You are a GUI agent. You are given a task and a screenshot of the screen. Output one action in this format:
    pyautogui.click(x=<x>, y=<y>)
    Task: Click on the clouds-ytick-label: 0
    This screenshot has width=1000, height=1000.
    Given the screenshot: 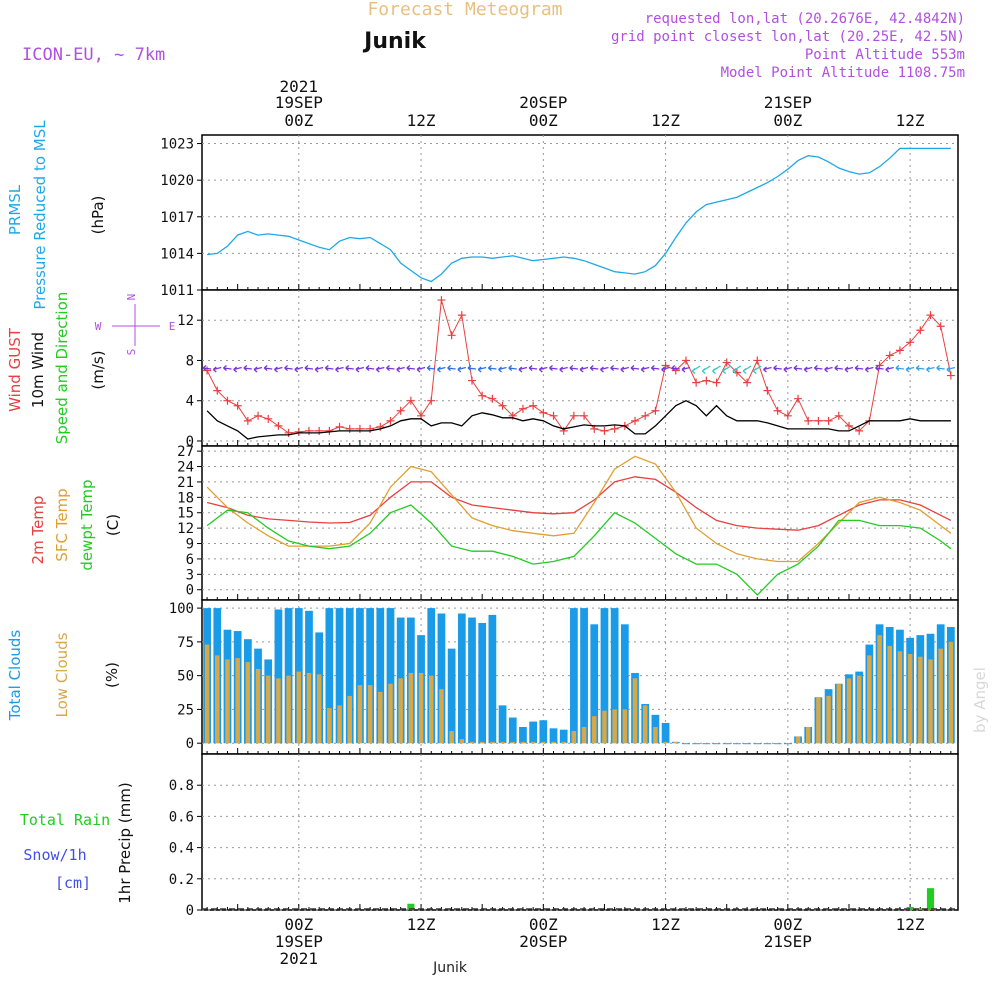 What is the action you would take?
    pyautogui.click(x=190, y=744)
    